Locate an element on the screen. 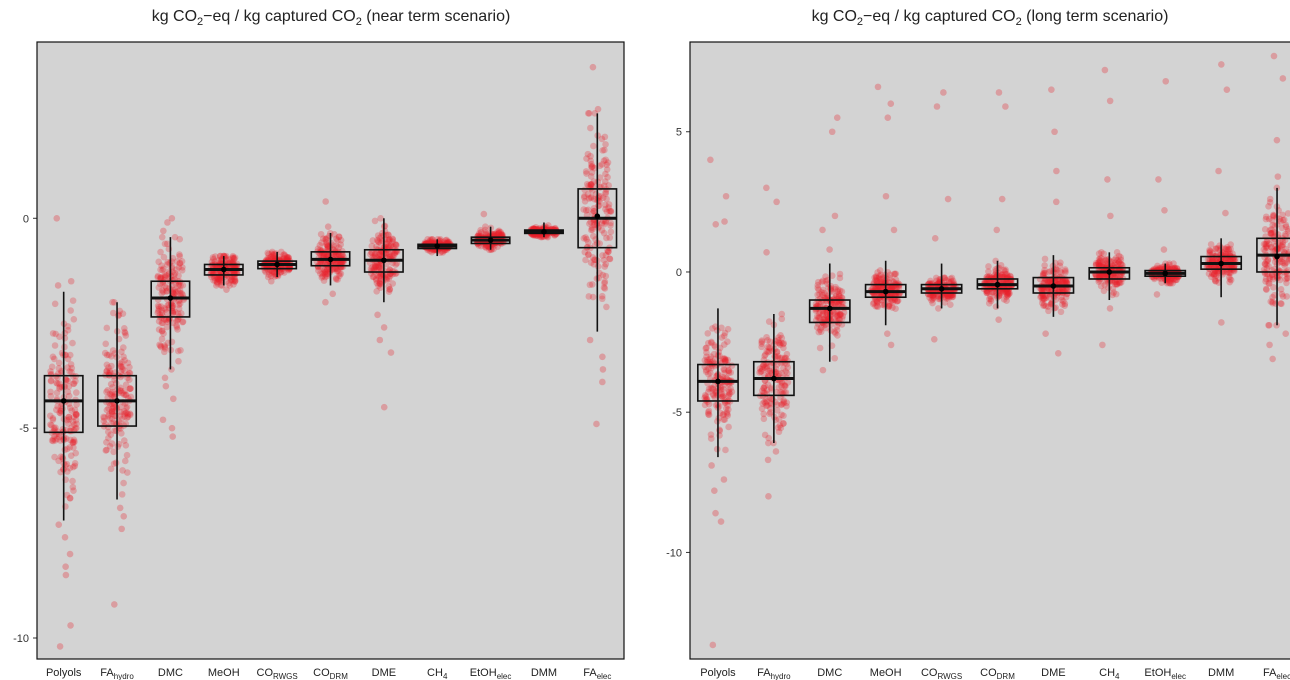  x-category-label-main: CO is located at coordinates (988, 673).